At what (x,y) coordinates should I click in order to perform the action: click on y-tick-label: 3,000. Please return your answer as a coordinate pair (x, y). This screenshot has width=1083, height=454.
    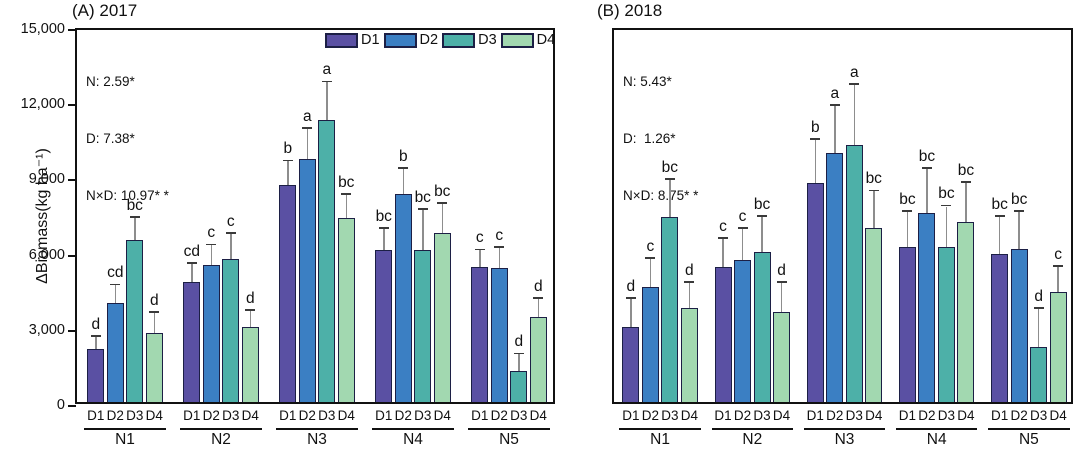
    Looking at the image, I should click on (46, 329).